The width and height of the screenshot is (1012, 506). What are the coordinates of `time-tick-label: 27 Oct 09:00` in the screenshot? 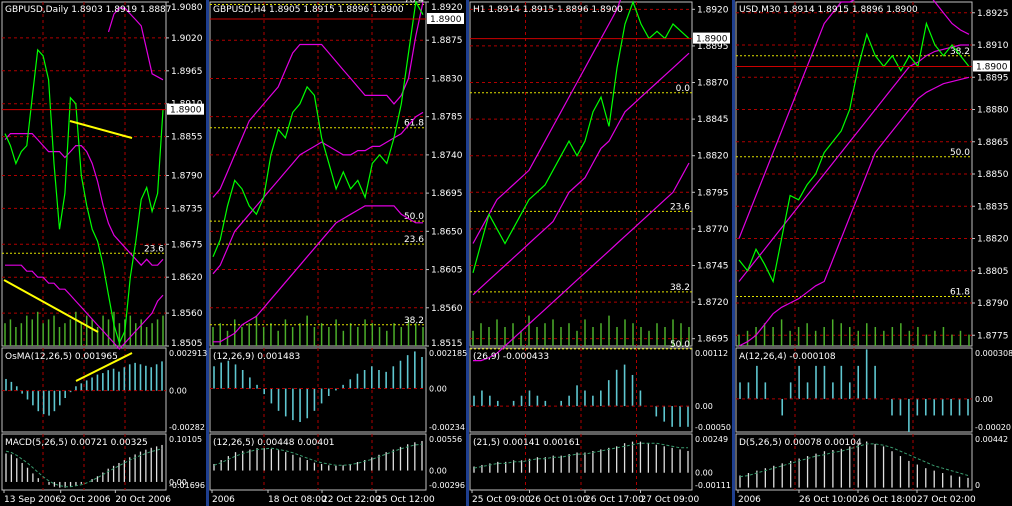 It's located at (670, 500).